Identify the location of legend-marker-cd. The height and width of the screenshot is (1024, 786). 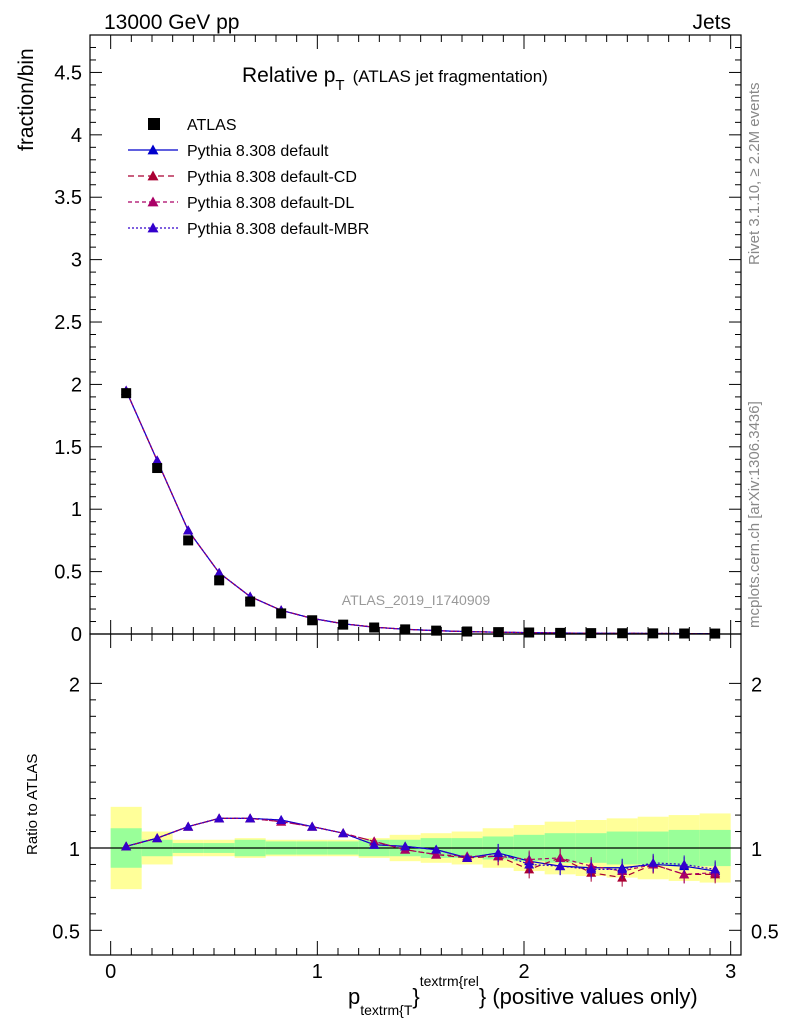
(153, 175).